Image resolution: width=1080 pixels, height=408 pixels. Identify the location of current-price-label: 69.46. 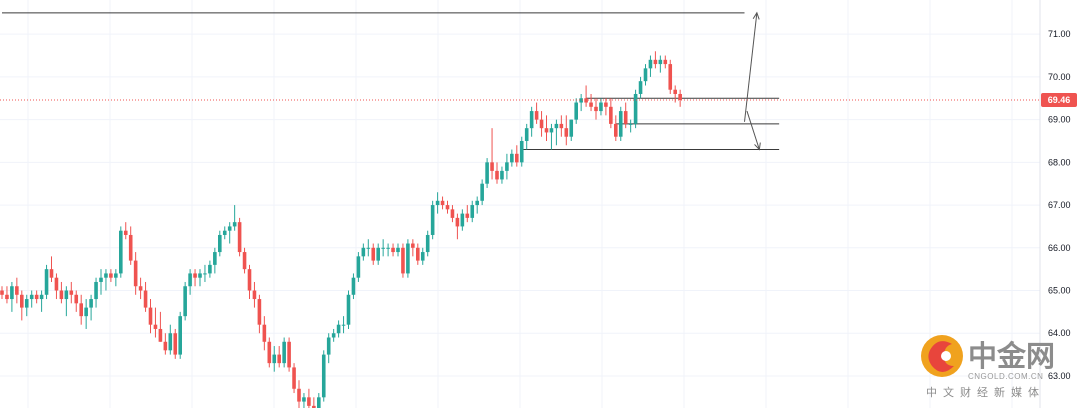
(1059, 100).